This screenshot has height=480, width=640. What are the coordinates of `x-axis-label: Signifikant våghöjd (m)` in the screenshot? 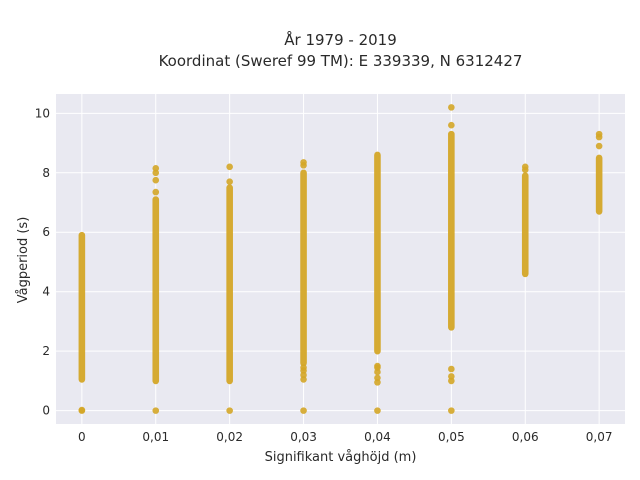 It's located at (341, 457).